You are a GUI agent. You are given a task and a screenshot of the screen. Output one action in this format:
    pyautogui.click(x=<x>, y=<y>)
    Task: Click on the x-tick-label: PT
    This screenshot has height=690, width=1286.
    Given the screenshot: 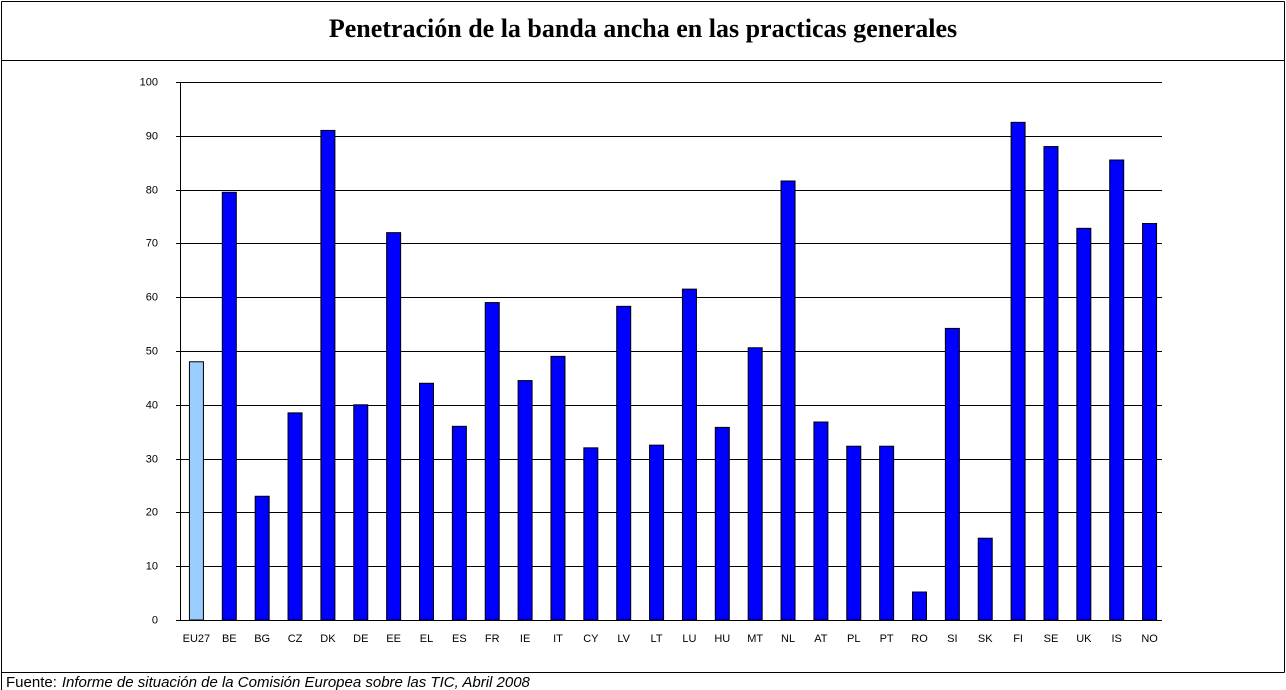 What is the action you would take?
    pyautogui.click(x=887, y=639)
    